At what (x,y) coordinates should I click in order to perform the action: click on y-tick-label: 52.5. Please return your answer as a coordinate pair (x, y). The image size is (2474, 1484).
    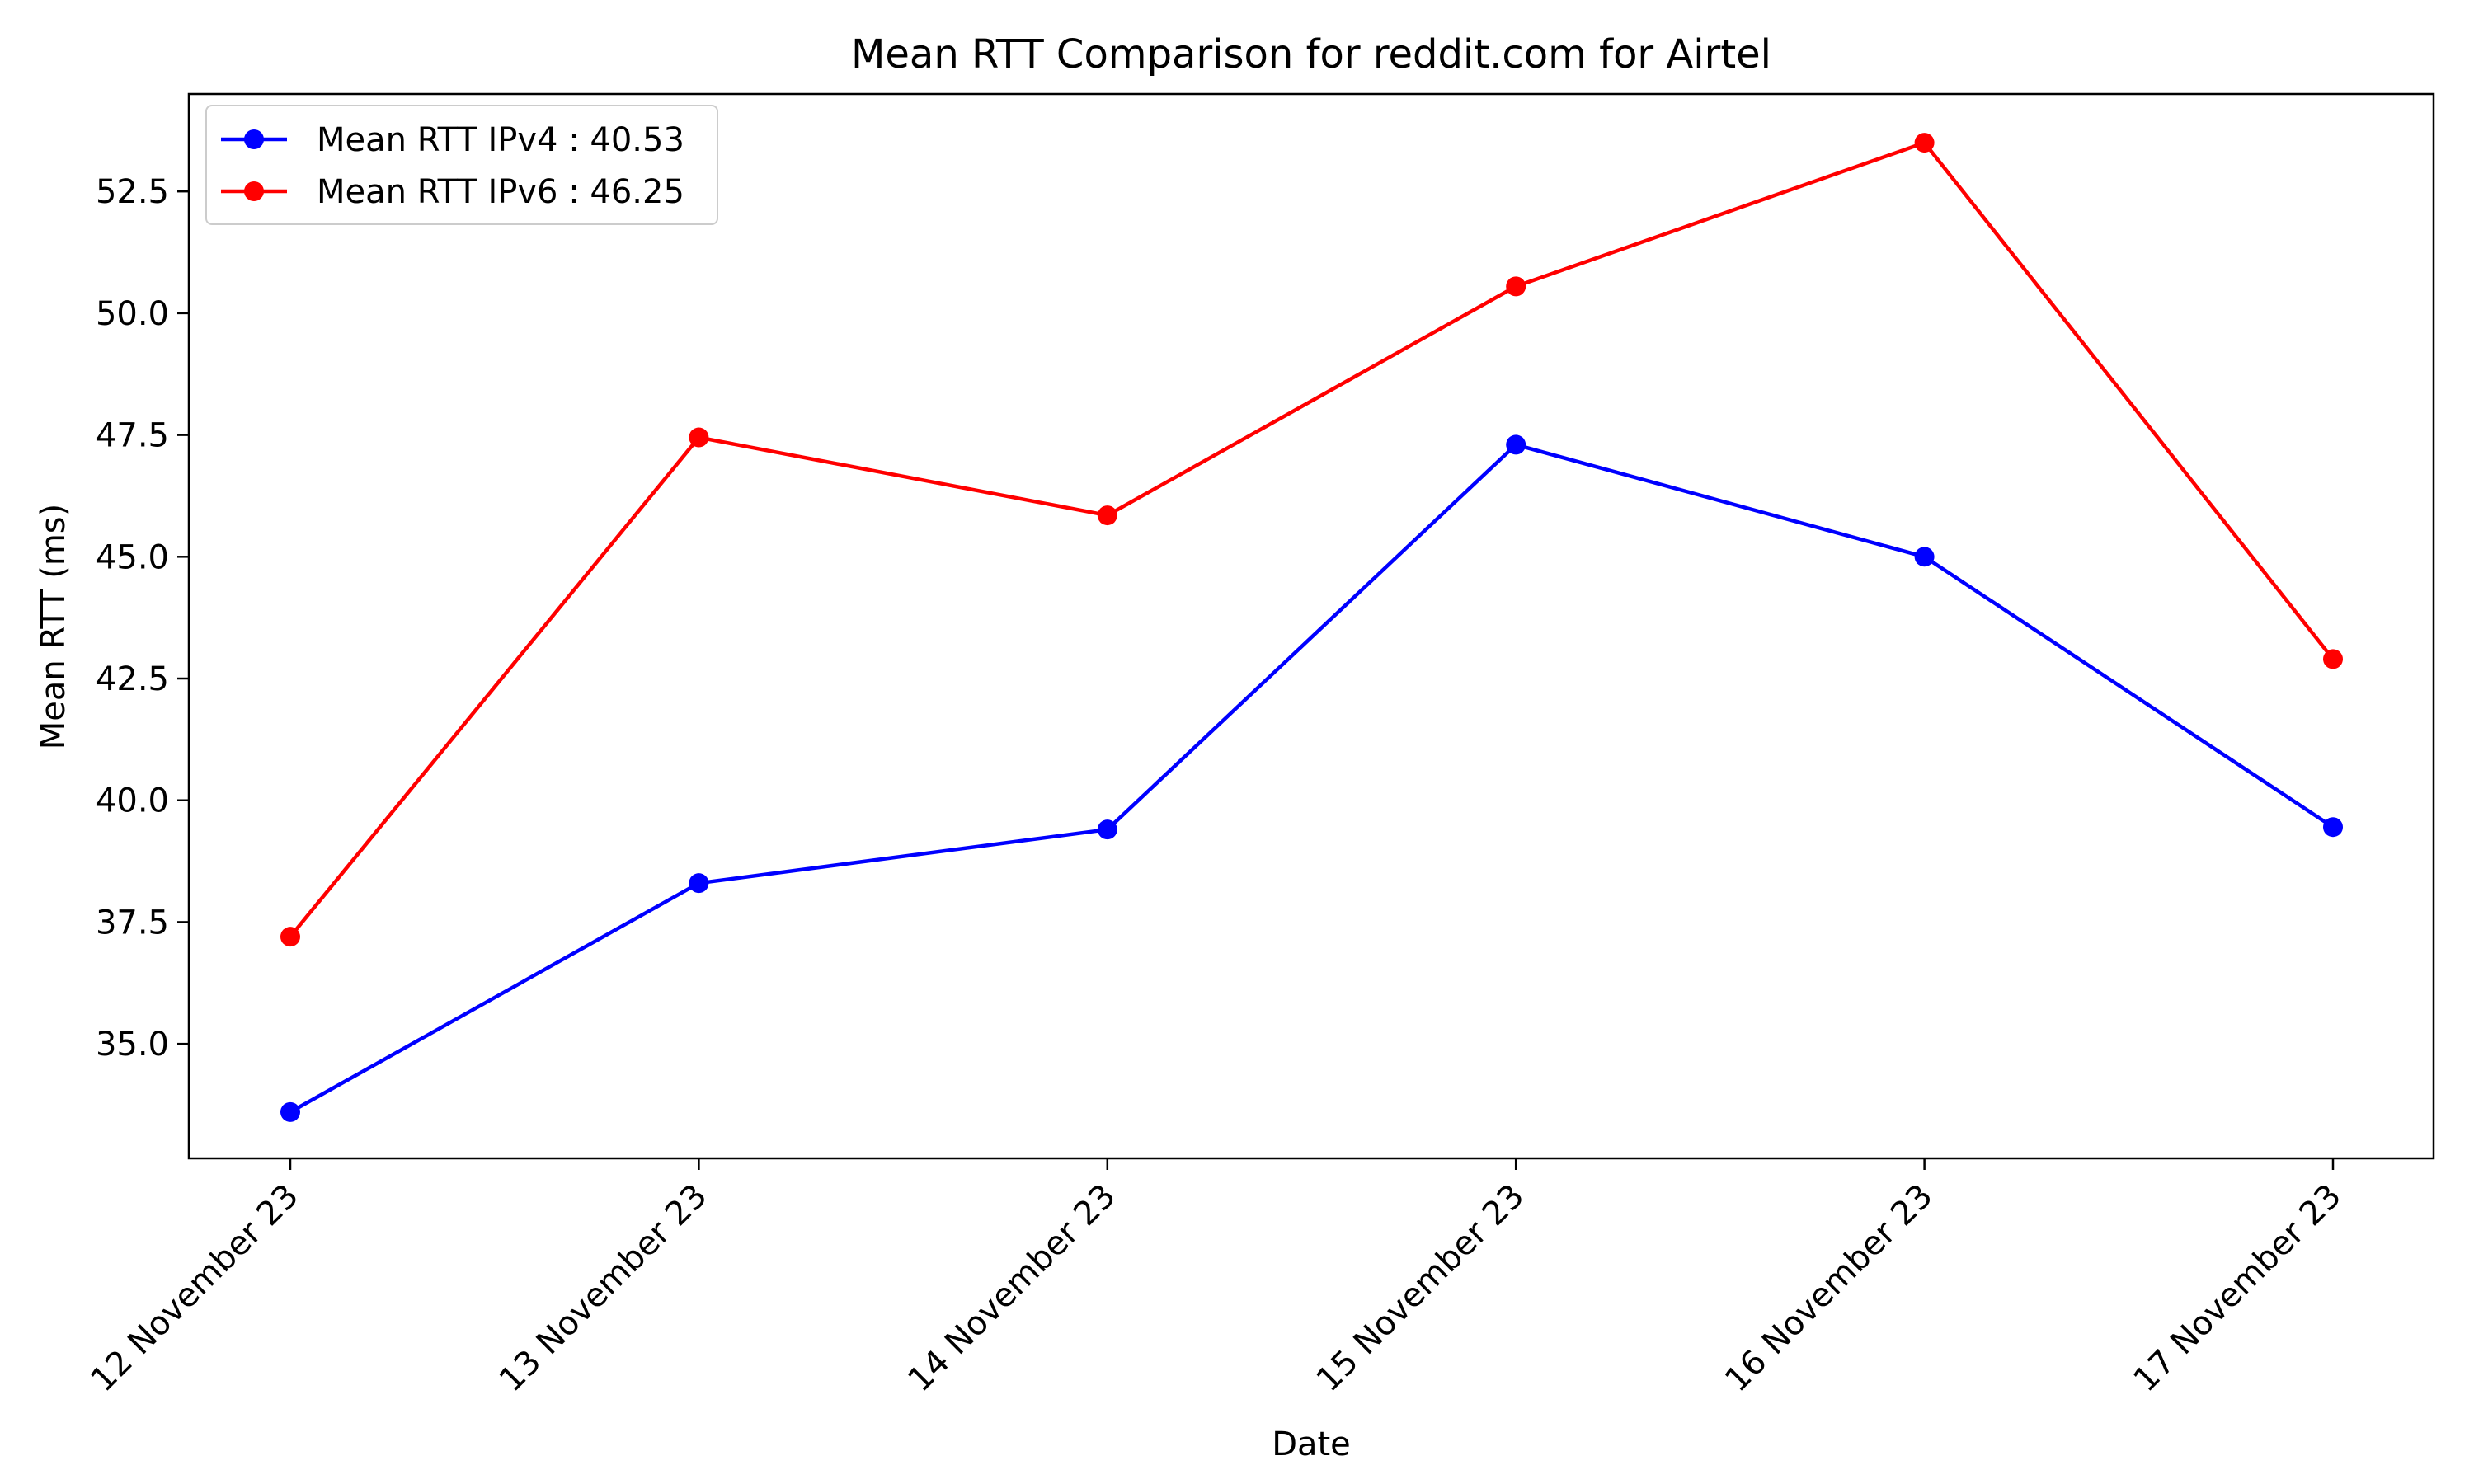
    Looking at the image, I should click on (132, 192).